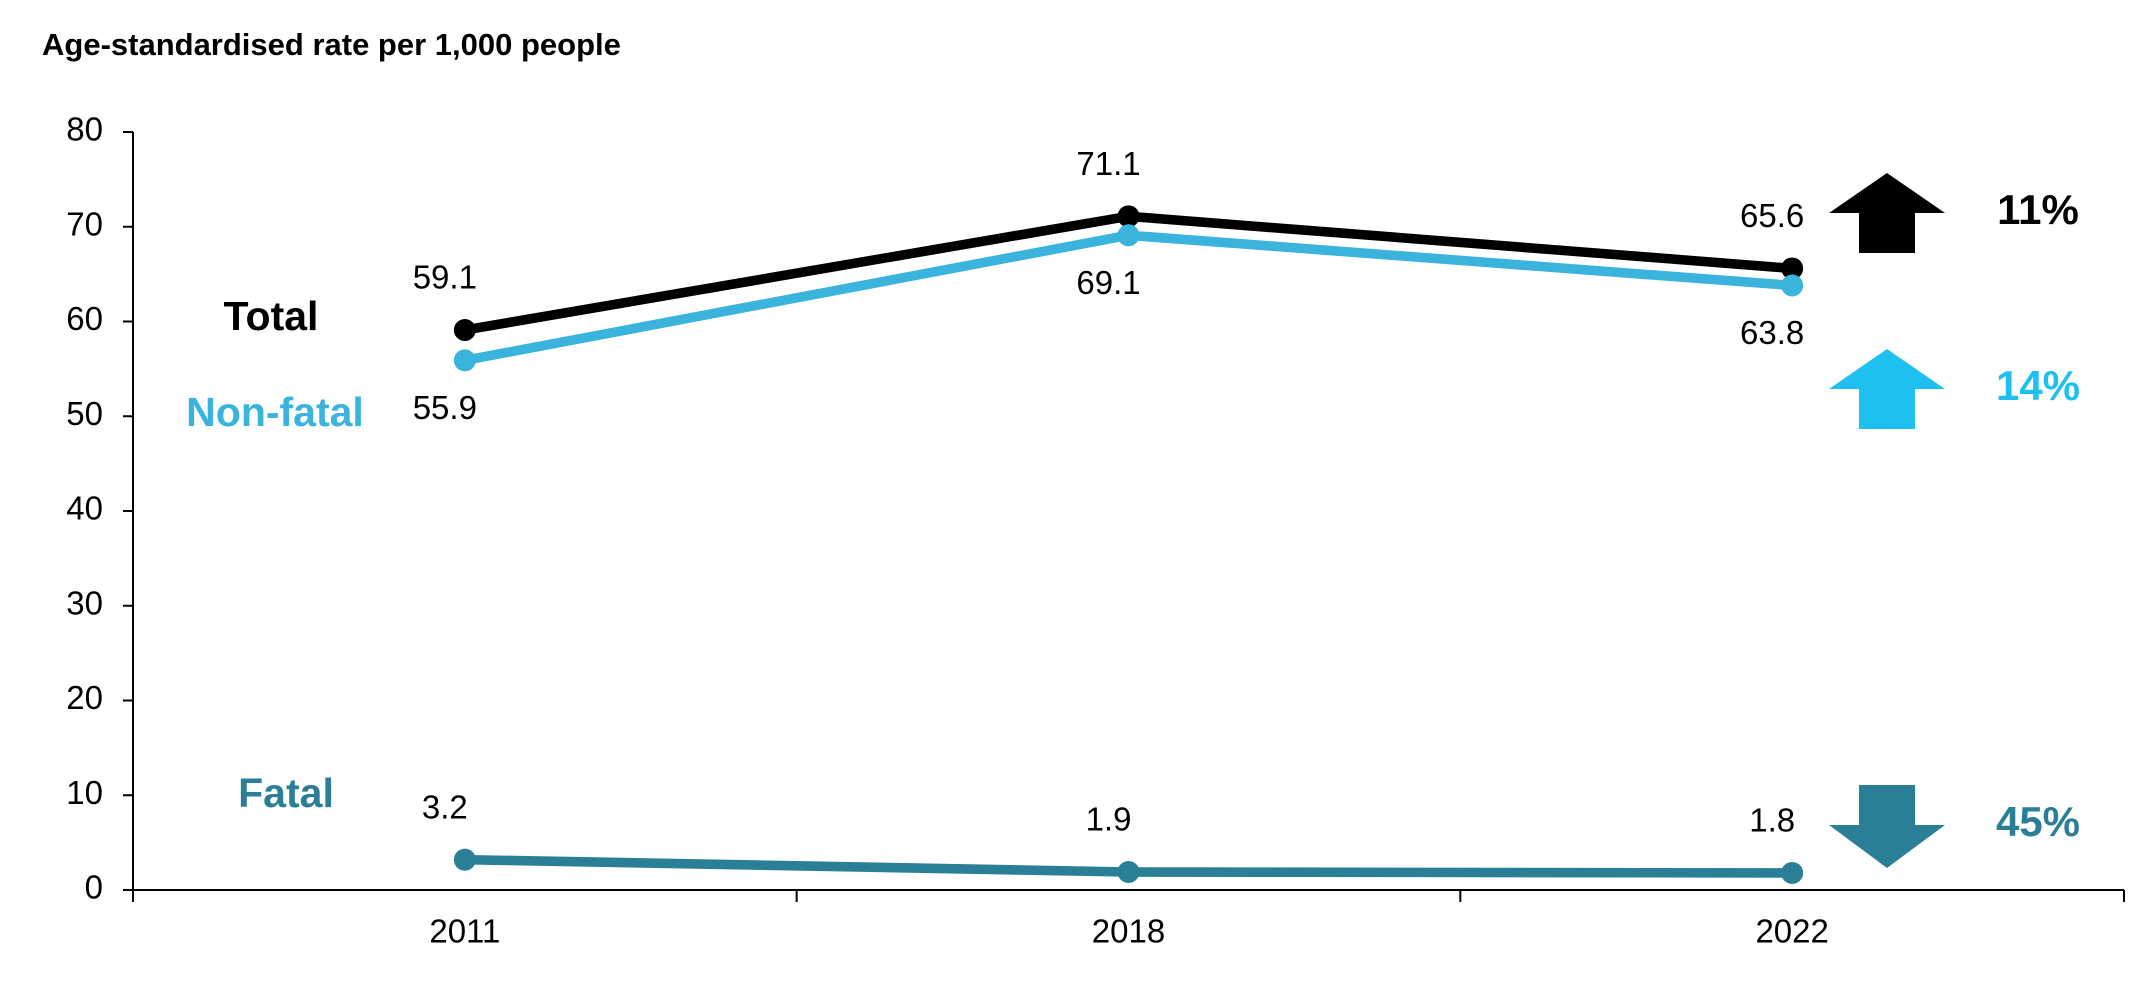 The height and width of the screenshot is (986, 2145). What do you see at coordinates (464, 931) in the screenshot?
I see `x-tick-label: 2011` at bounding box center [464, 931].